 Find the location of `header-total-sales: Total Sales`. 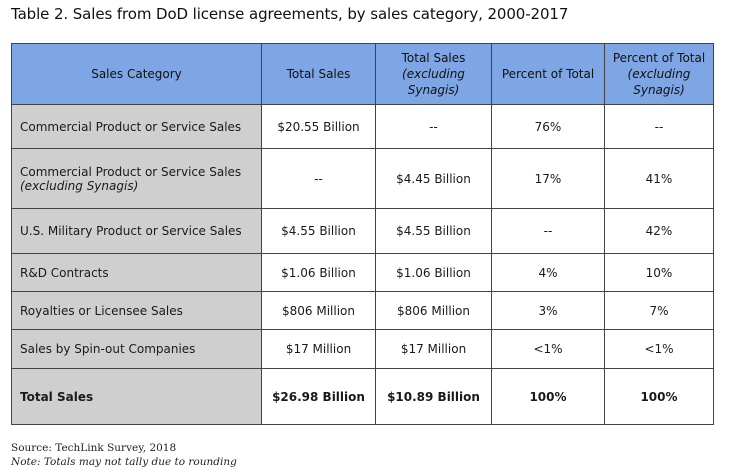

header-total-sales: Total Sales is located at coordinates (318, 74).